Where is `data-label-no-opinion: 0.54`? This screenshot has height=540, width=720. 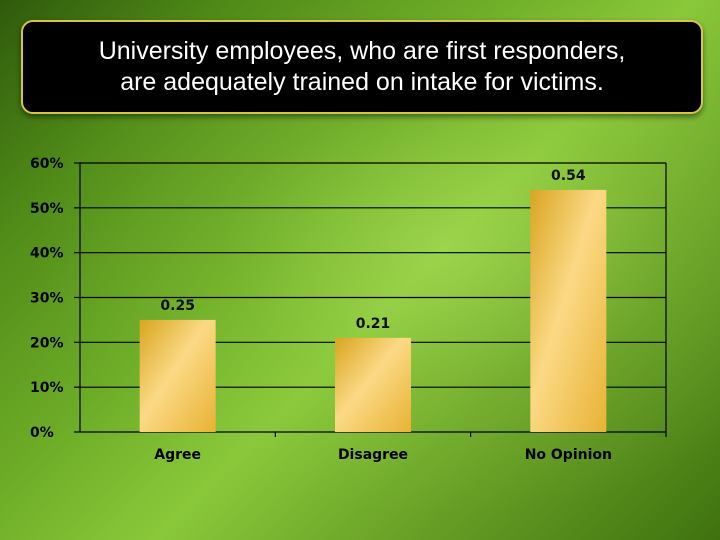
data-label-no-opinion: 0.54 is located at coordinates (568, 176).